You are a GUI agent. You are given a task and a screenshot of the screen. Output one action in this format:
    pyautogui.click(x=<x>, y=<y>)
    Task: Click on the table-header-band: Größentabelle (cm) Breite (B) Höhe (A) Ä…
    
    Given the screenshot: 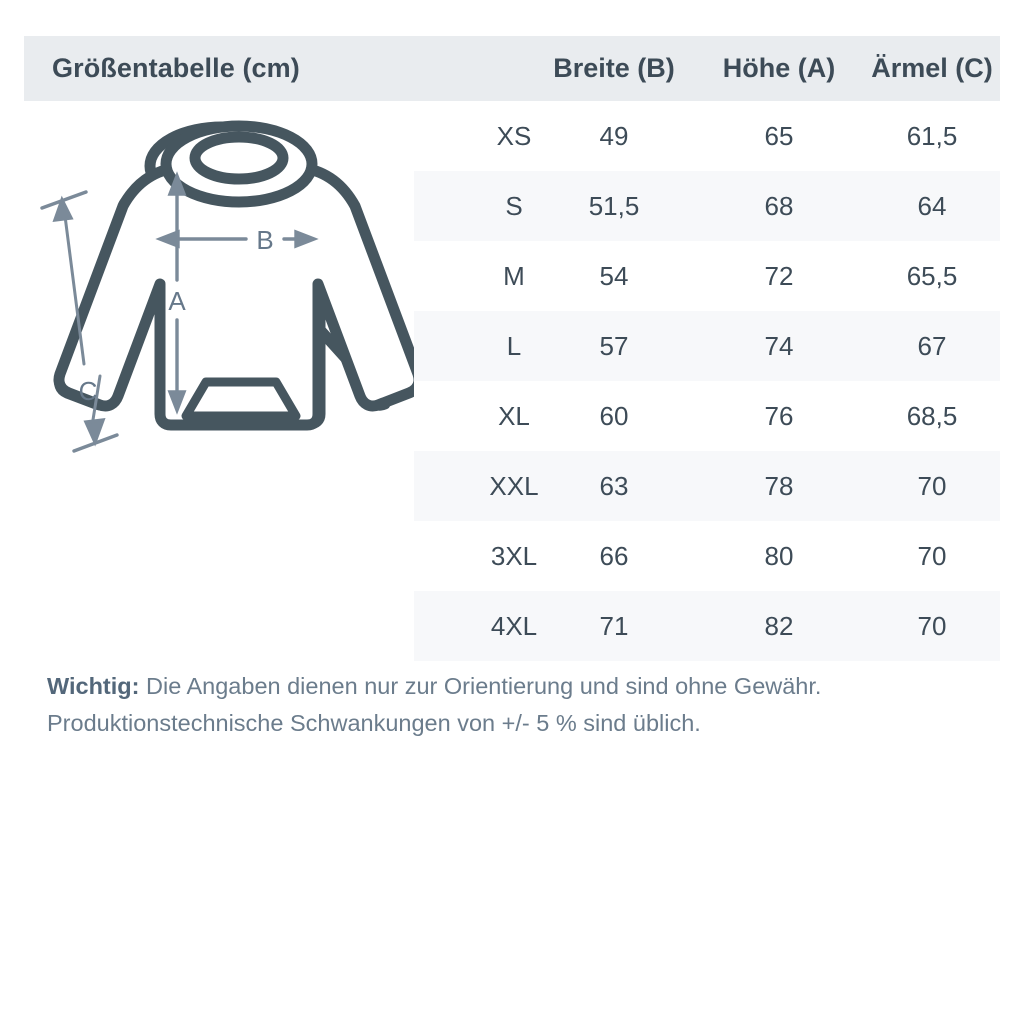 What is the action you would take?
    pyautogui.click(x=512, y=68)
    